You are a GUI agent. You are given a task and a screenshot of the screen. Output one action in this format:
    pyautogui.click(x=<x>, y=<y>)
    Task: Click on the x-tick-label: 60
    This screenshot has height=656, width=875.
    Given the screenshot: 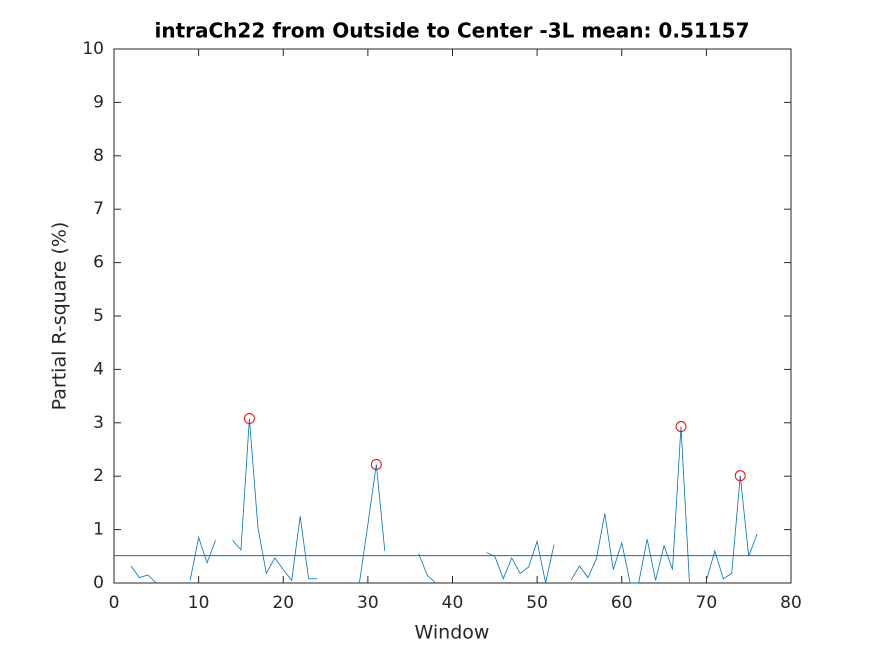 What is the action you would take?
    pyautogui.click(x=622, y=603)
    